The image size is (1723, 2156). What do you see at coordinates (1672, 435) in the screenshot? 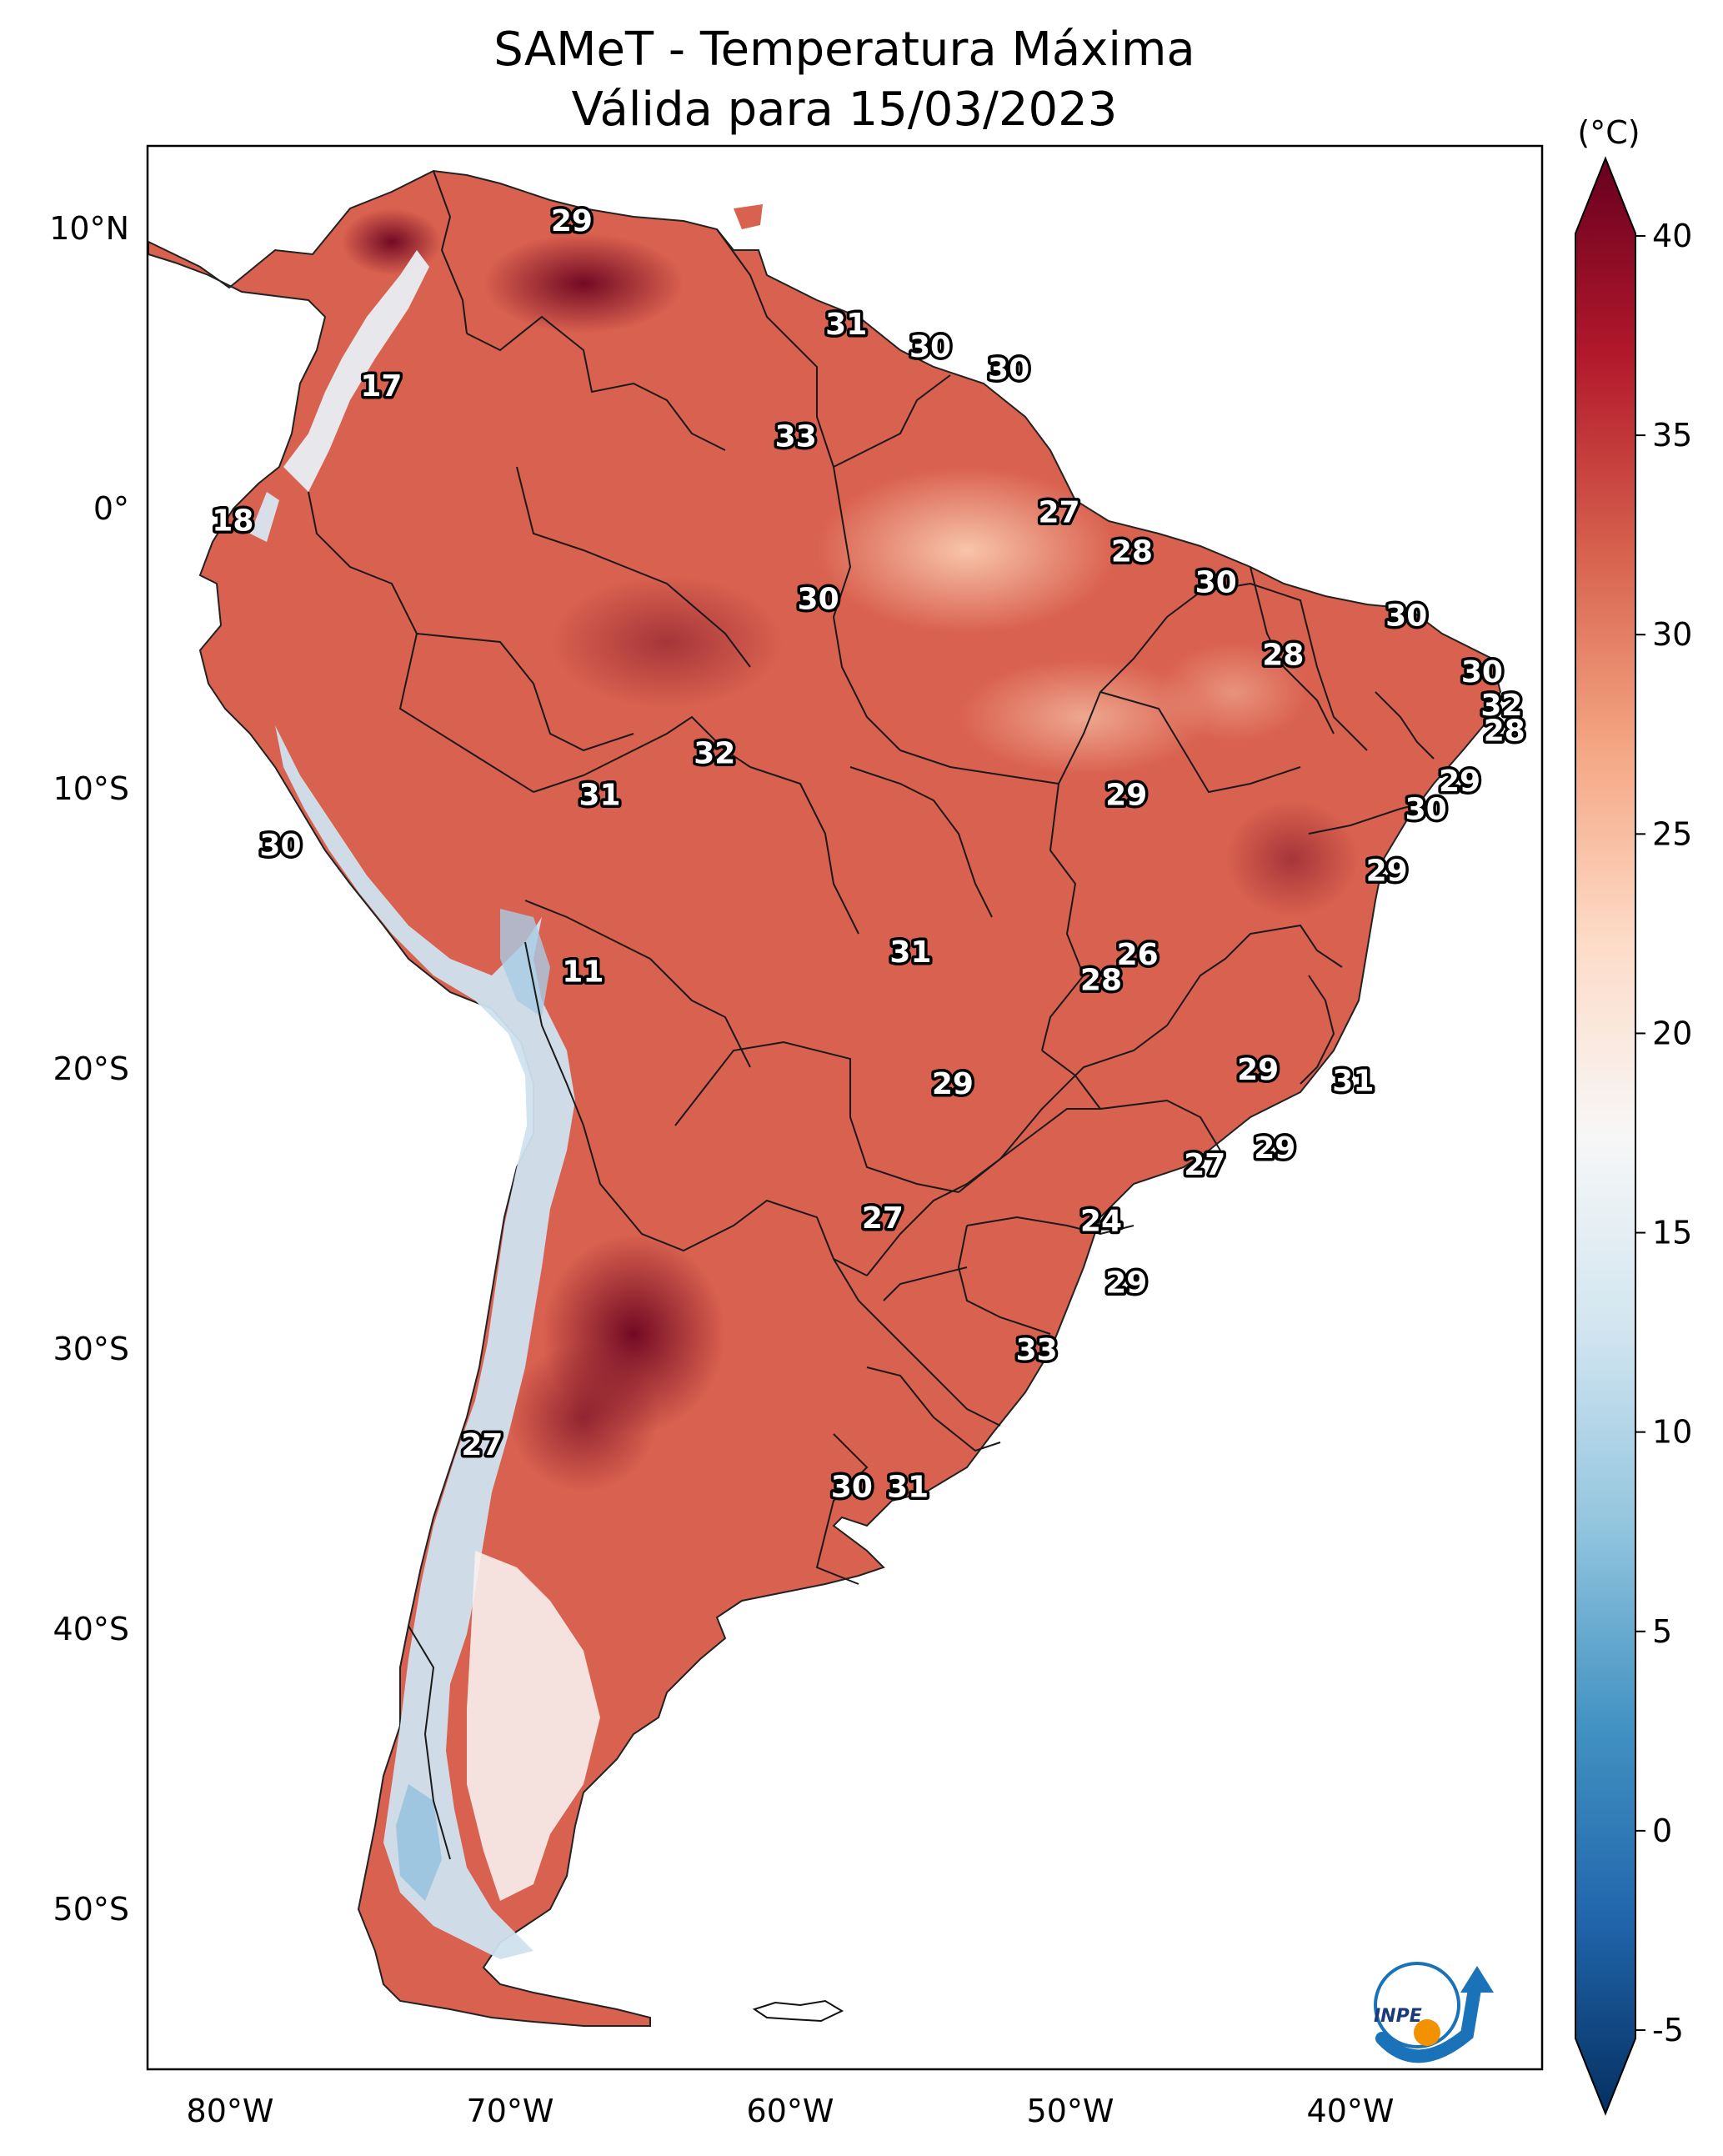
I see `colorbar-tick-label: 35` at bounding box center [1672, 435].